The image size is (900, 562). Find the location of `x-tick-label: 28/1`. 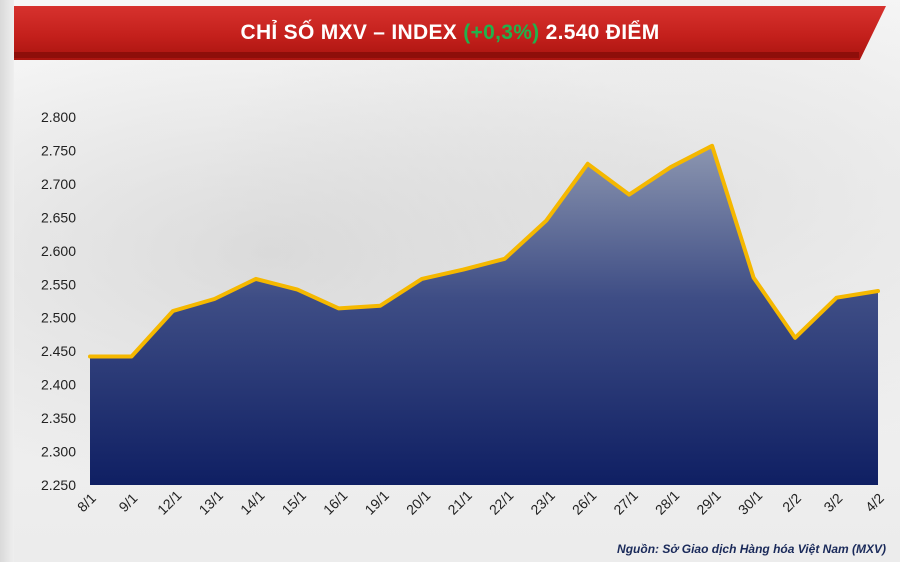

x-tick-label: 28/1 is located at coordinates (667, 502).